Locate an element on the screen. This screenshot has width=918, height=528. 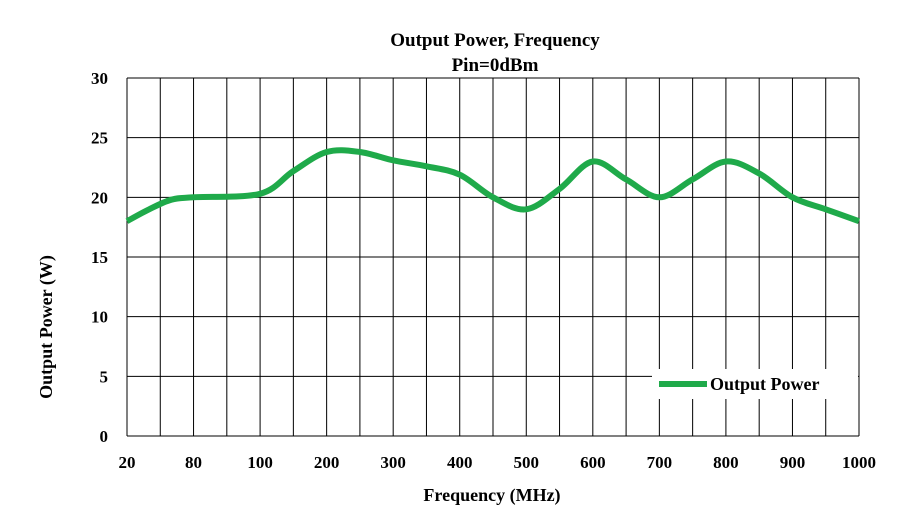
series-line-output-power is located at coordinates (493, 186).